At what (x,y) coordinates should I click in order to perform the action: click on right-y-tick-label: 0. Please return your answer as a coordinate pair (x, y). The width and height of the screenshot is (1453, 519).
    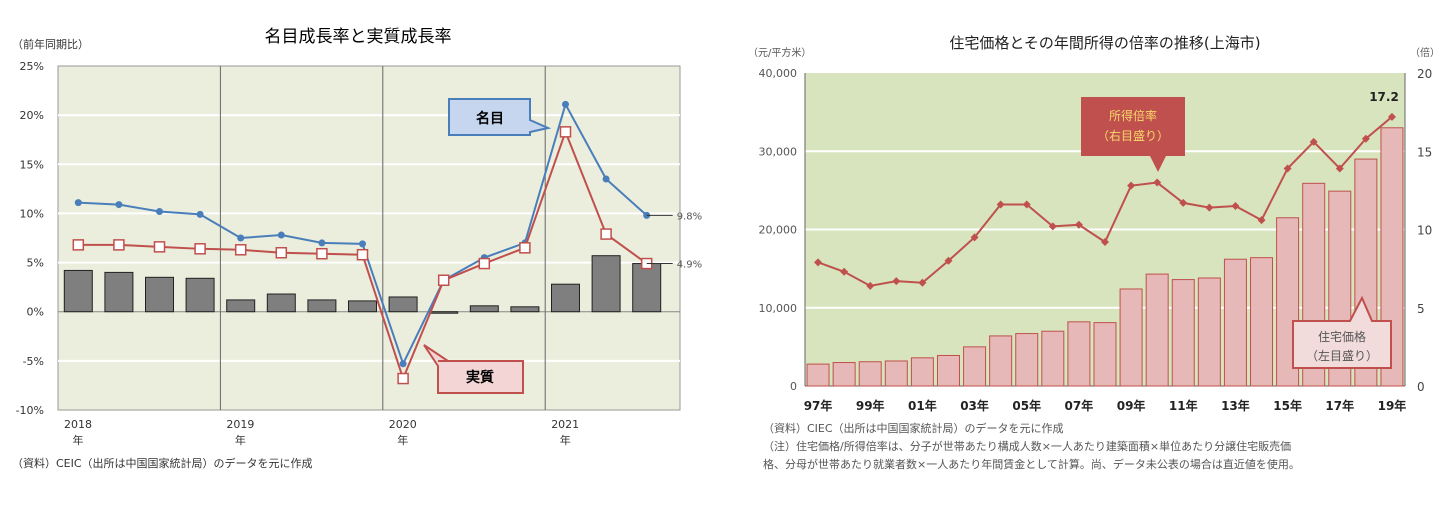
    Looking at the image, I should click on (1421, 387).